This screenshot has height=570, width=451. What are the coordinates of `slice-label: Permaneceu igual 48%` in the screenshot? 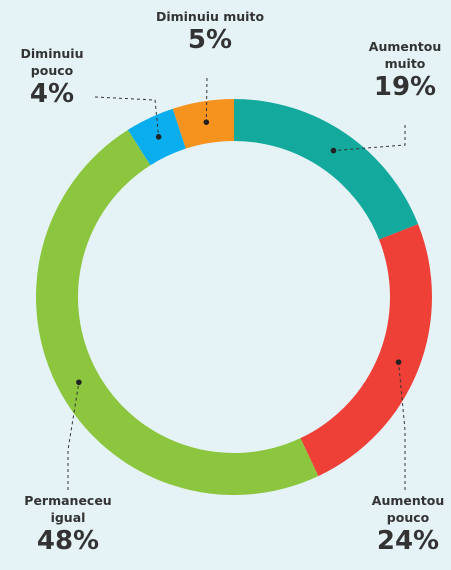 It's located at (68, 524).